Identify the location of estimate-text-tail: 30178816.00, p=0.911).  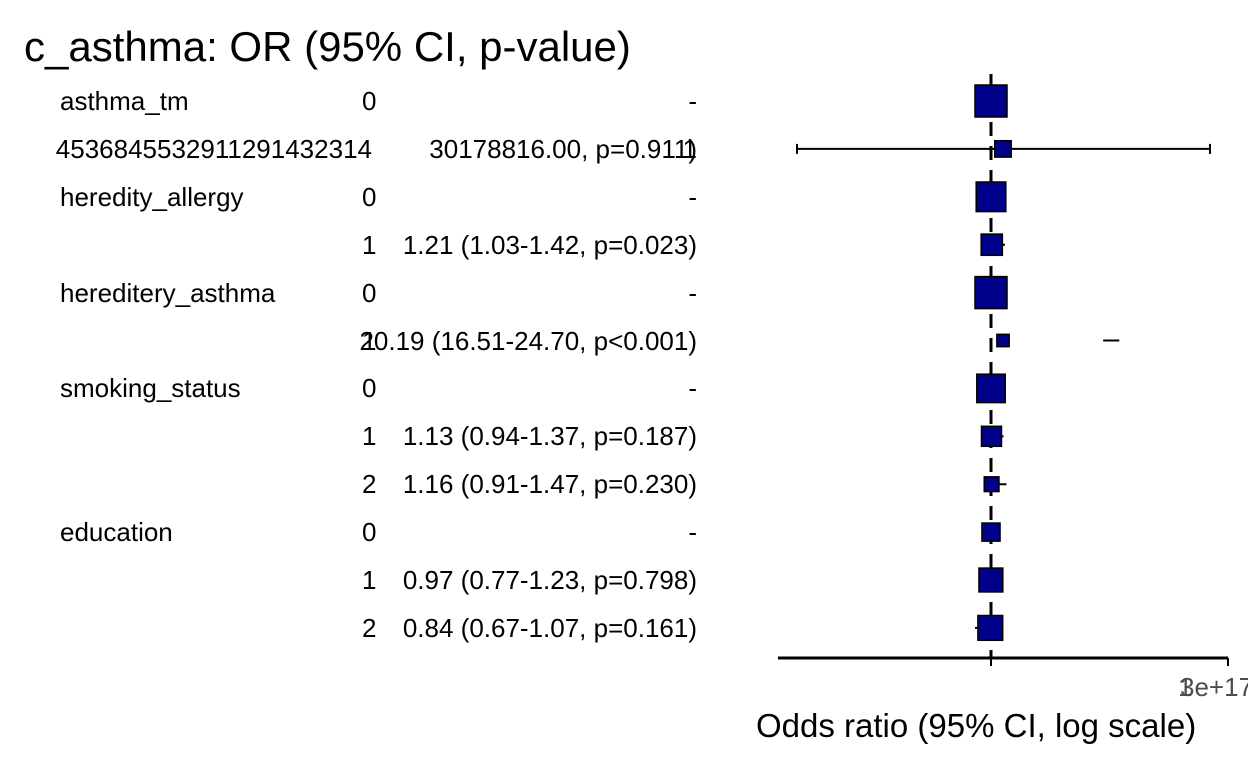
(563, 148).